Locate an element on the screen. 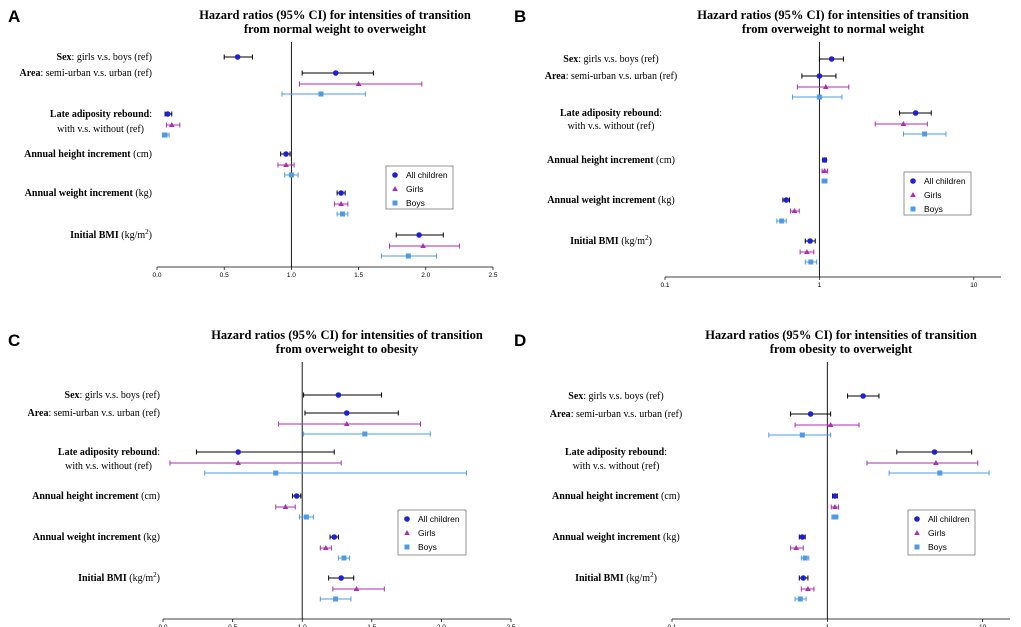 The width and height of the screenshot is (1021, 627). row-label-bold: Annual weight increment is located at coordinates (87, 537).